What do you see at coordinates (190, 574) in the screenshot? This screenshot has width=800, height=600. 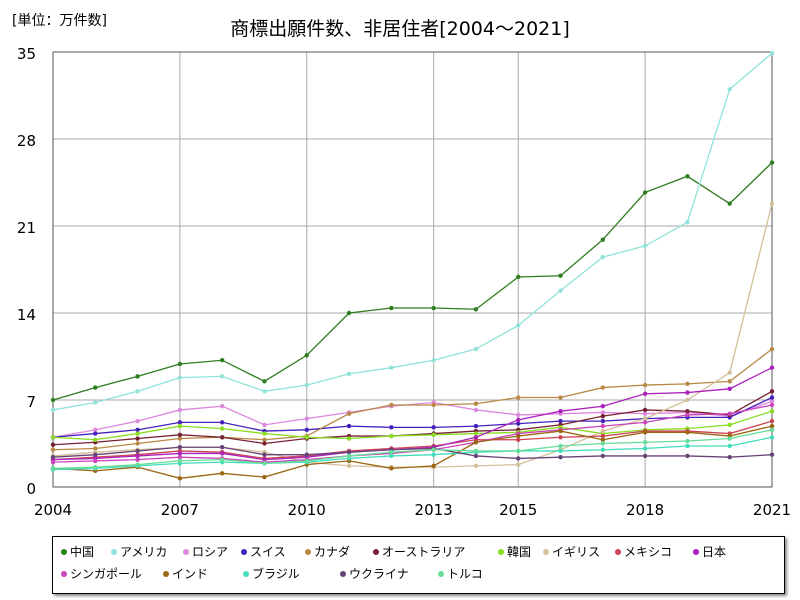 I see `legend-label: インド` at bounding box center [190, 574].